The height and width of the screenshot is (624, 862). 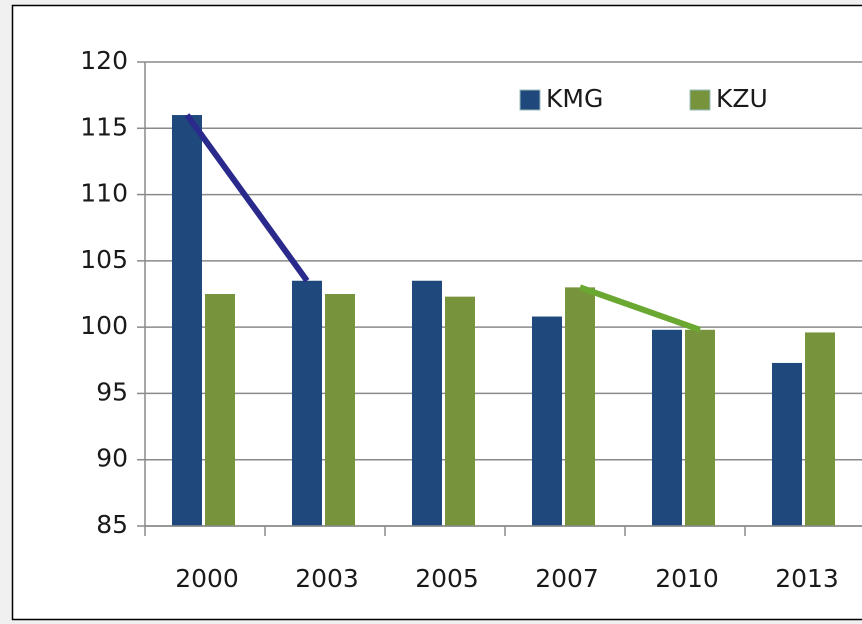 What do you see at coordinates (447, 578) in the screenshot?
I see `x-tick-label: 2005` at bounding box center [447, 578].